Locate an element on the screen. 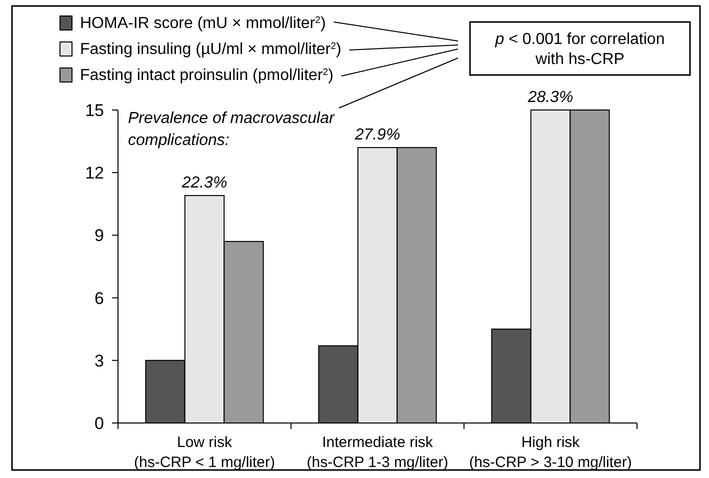  x-tick-label: Intermediate risk (hs-CRP 1-3 mg/liter) is located at coordinates (377, 452).